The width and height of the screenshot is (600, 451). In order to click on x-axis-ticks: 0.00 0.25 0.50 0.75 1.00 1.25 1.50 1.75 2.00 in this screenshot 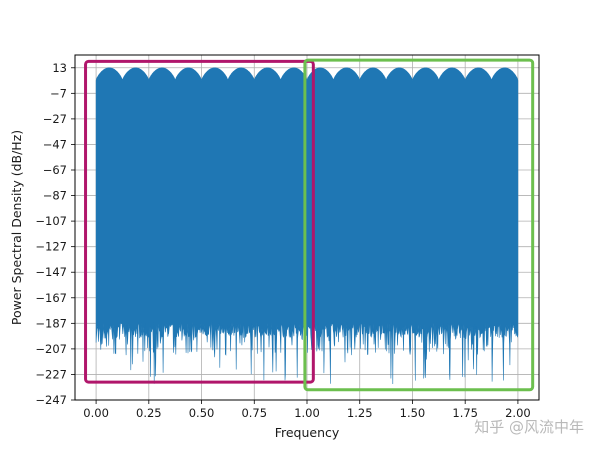, I will do `click(307, 410)`.